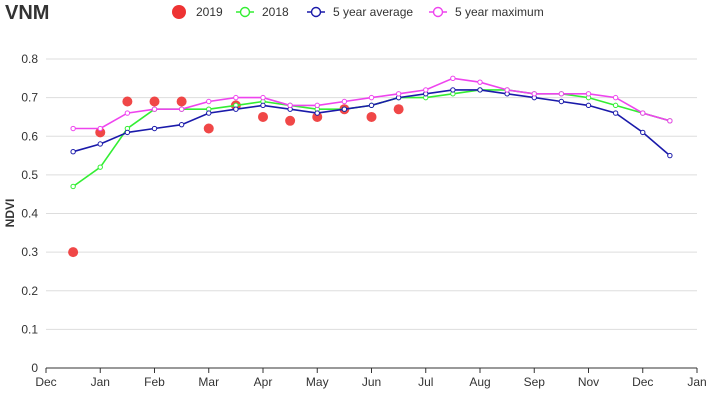 The height and width of the screenshot is (400, 726). Describe the element at coordinates (29, 252) in the screenshot. I see `y-tick-label: 0.3` at that location.